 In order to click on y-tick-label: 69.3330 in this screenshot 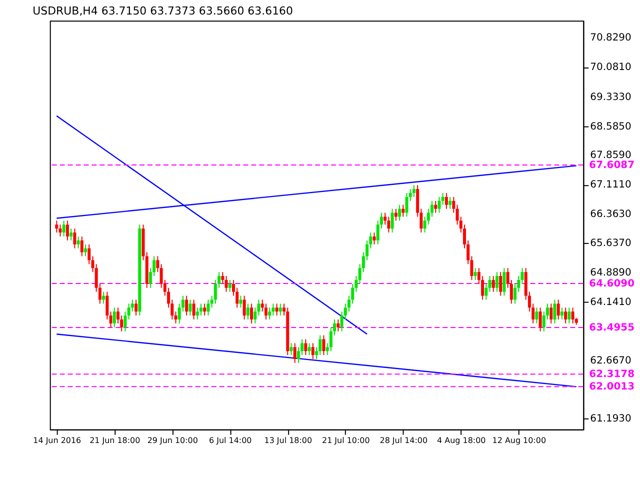, I will do `click(611, 97)`.